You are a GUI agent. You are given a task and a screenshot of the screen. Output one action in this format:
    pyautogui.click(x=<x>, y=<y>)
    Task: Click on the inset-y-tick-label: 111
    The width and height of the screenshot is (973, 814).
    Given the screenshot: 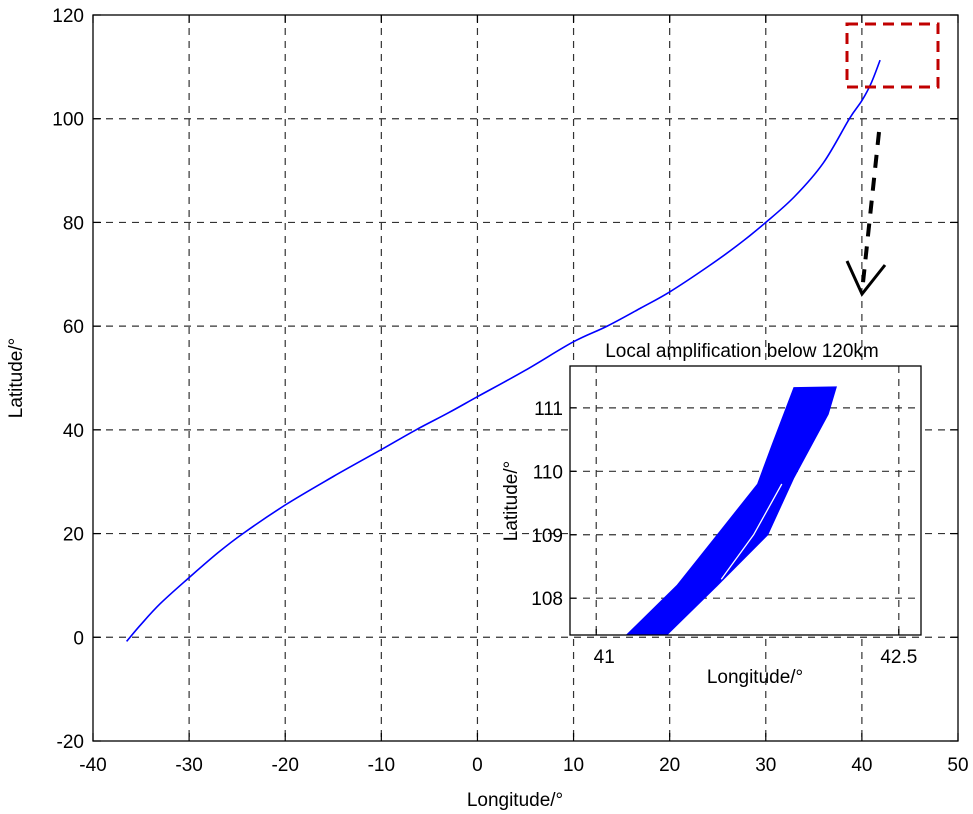 What is the action you would take?
    pyautogui.click(x=548, y=409)
    